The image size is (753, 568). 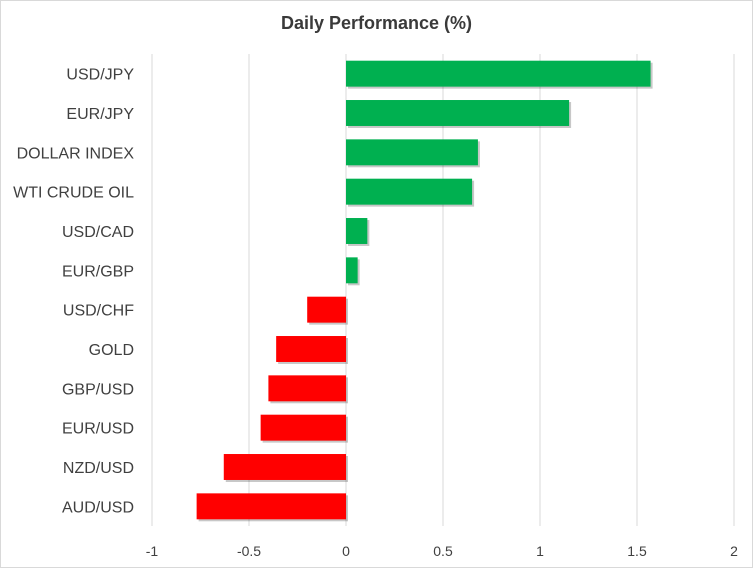 What do you see at coordinates (249, 551) in the screenshot?
I see `x-tick-label: -0.5` at bounding box center [249, 551].